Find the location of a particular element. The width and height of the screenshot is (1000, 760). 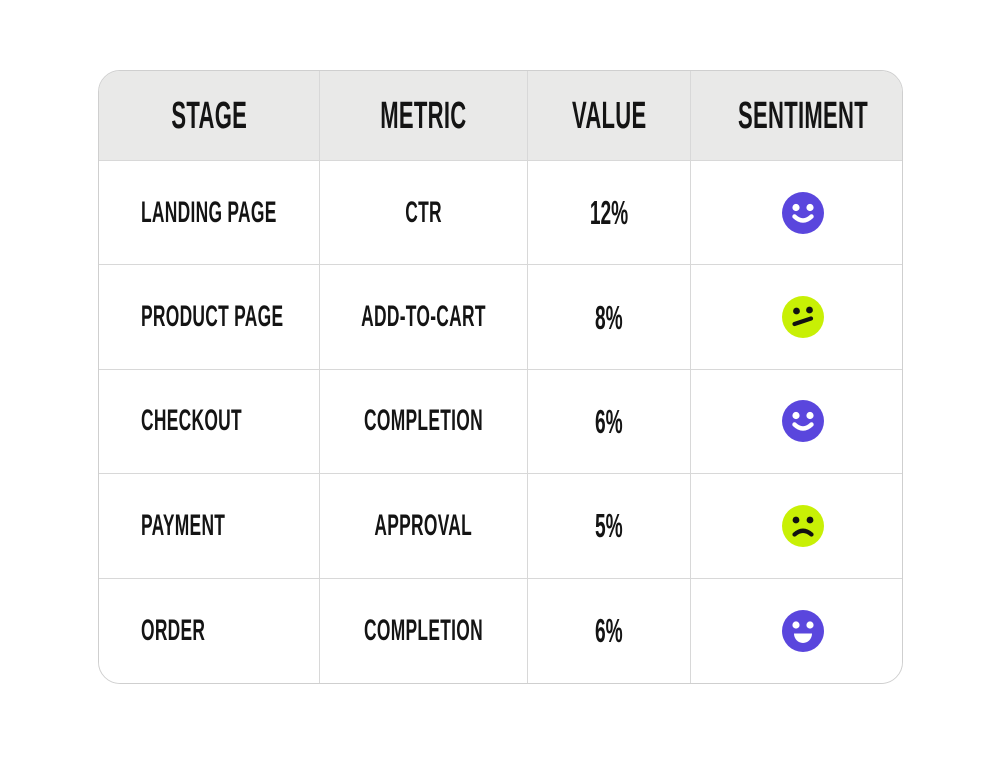

cell-metric: CTR is located at coordinates (424, 213).